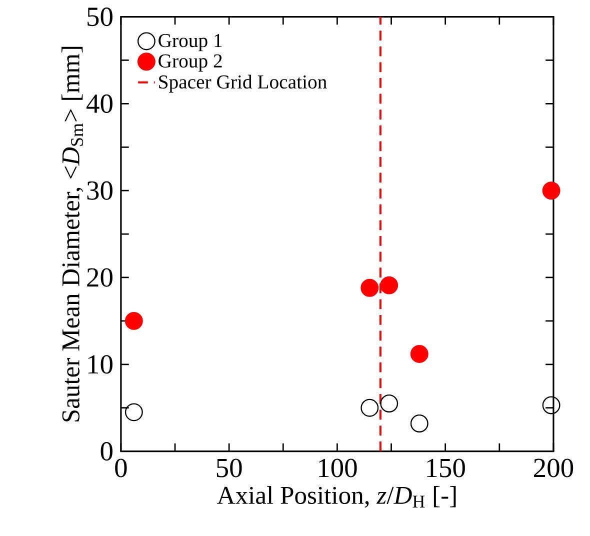 The image size is (590, 536). What do you see at coordinates (106, 451) in the screenshot?
I see `y-tick-label: 0` at bounding box center [106, 451].